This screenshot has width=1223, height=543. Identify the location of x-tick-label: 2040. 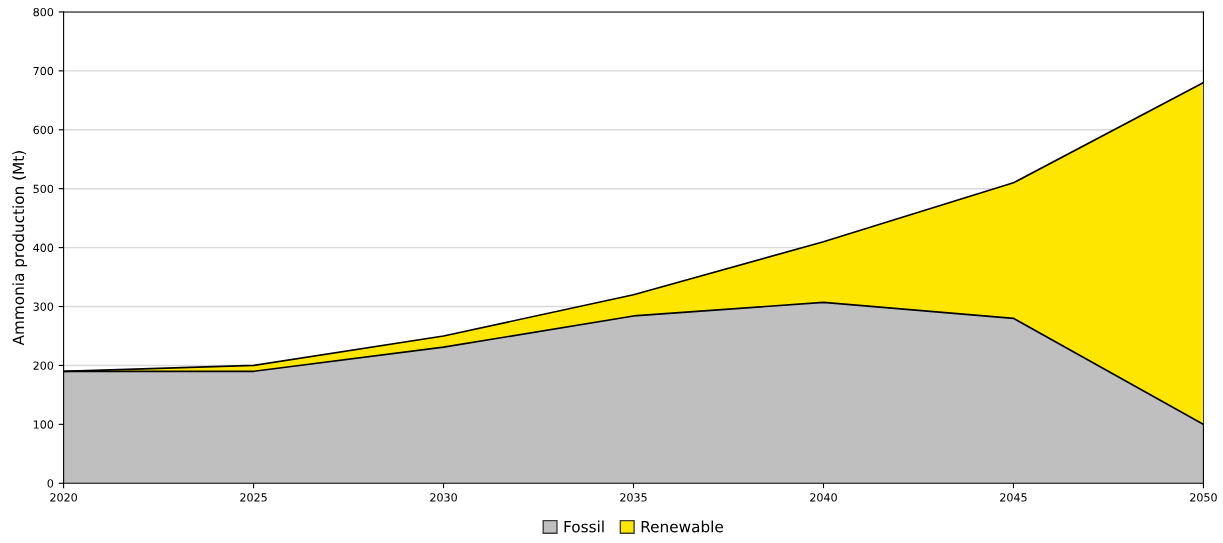
(823, 497).